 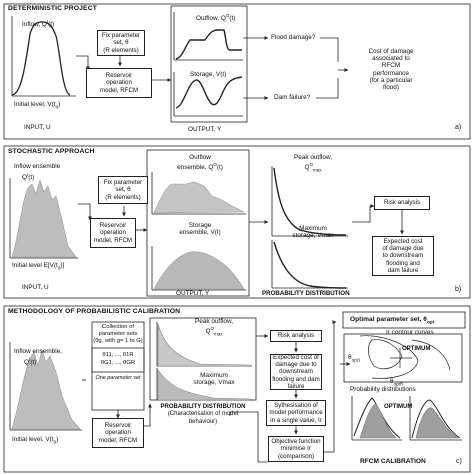 I want to click on outflow-a-axes, so click(x=208, y=36).